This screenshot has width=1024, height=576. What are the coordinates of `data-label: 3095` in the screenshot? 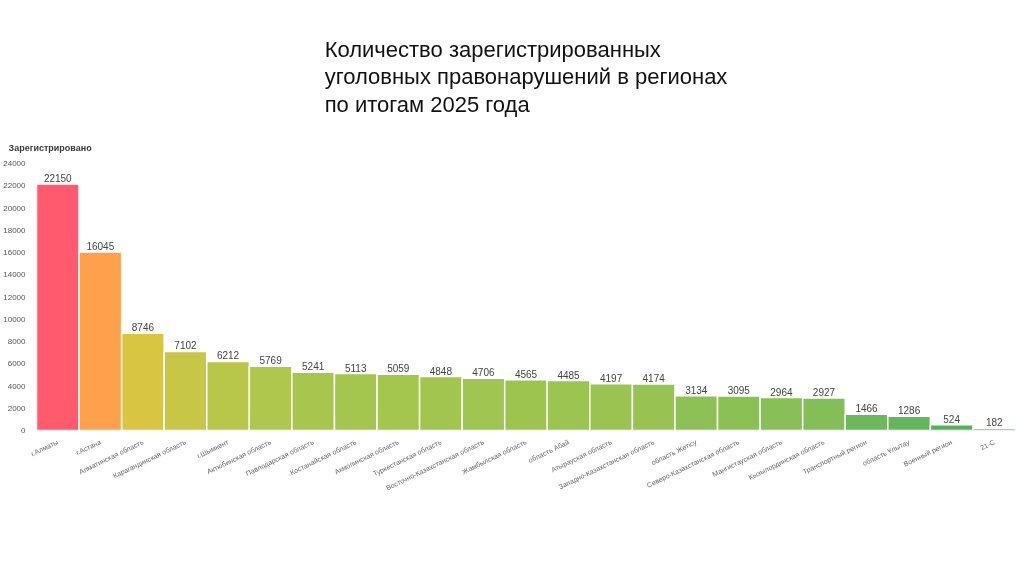 It's located at (739, 391).